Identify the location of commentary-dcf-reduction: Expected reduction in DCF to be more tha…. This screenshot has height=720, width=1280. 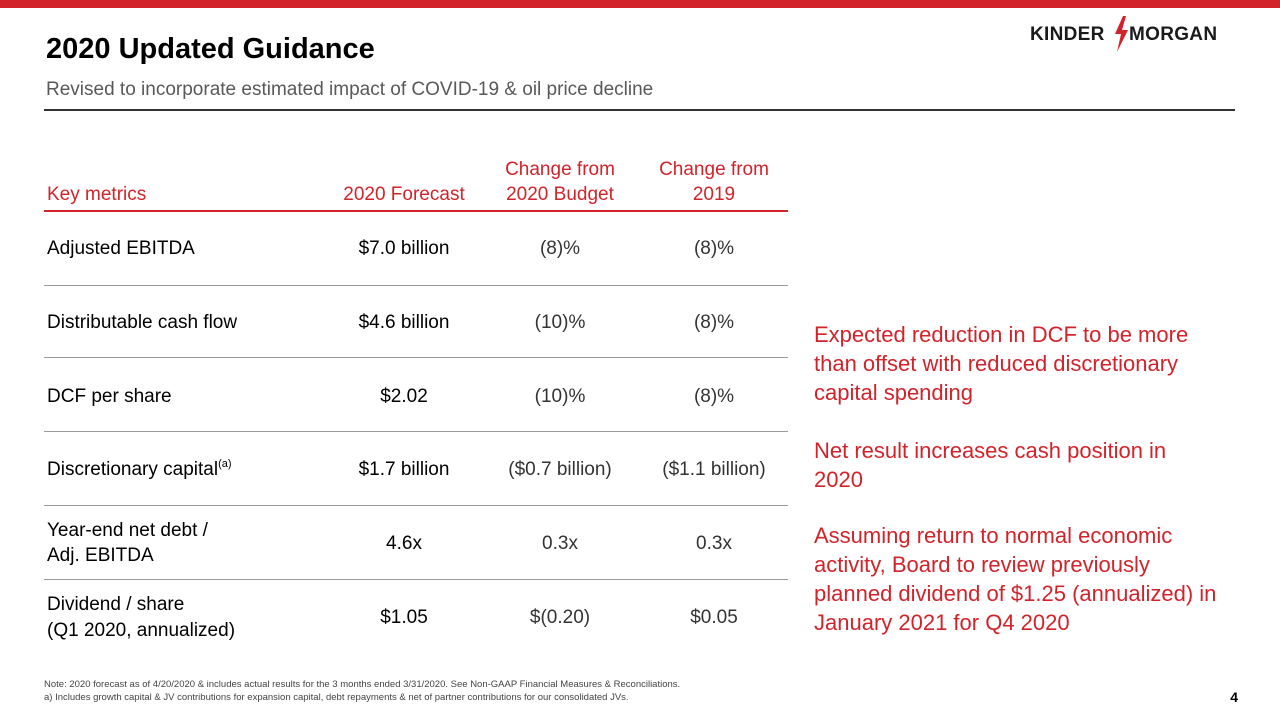
(1001, 363).